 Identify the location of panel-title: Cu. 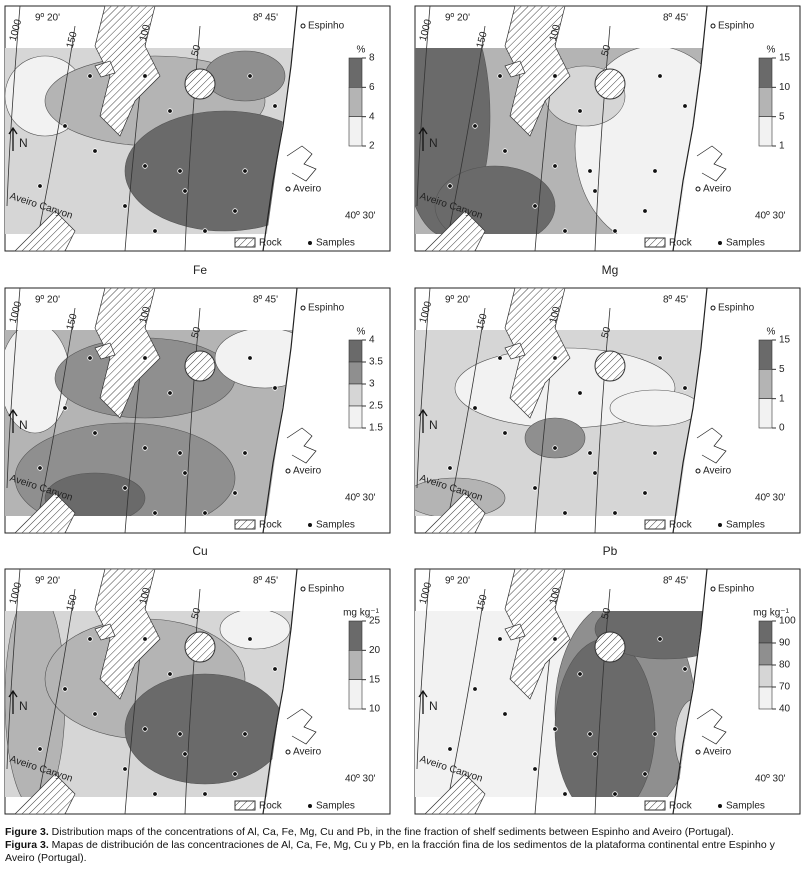
(199, 551).